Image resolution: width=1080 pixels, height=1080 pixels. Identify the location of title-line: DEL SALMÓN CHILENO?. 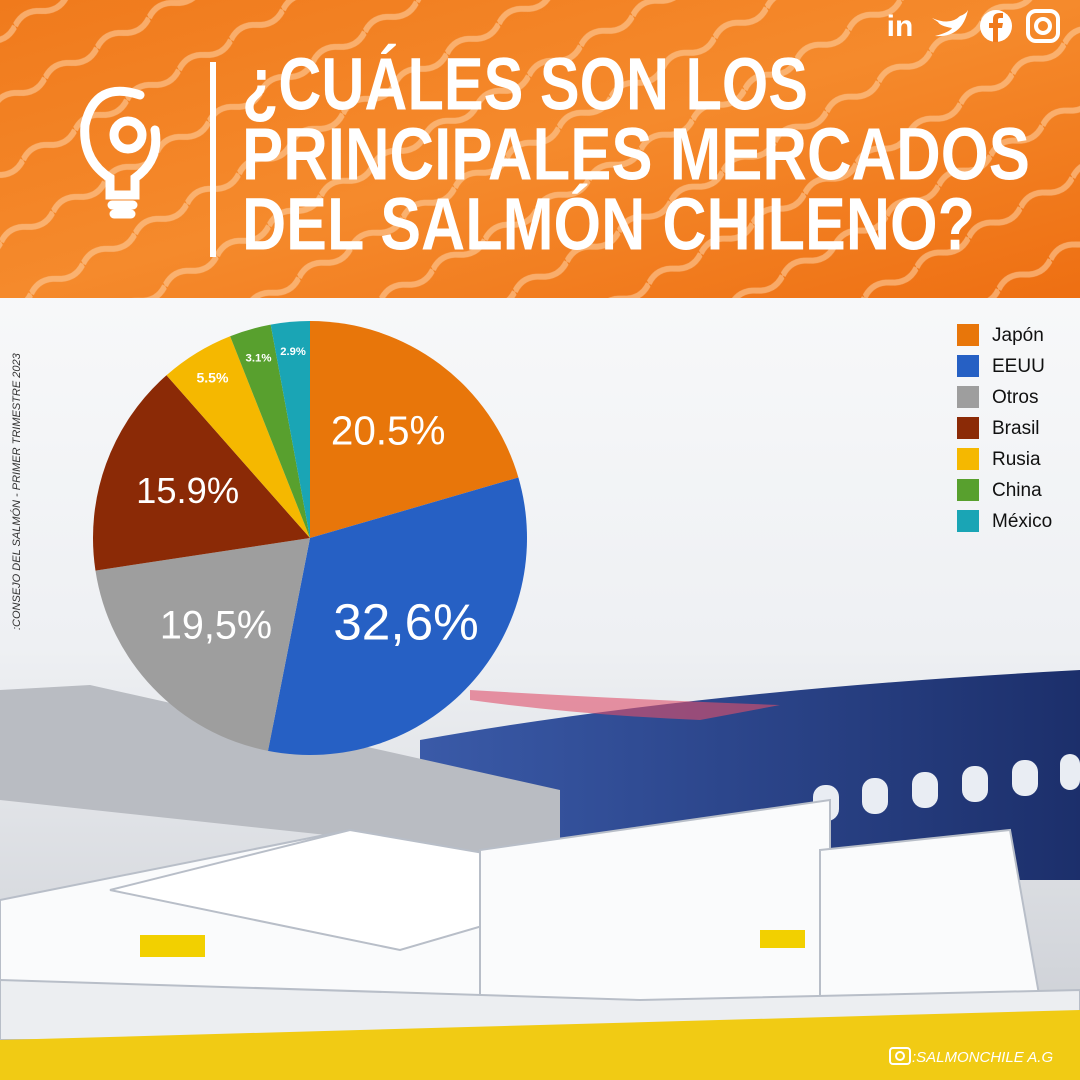
(608, 224).